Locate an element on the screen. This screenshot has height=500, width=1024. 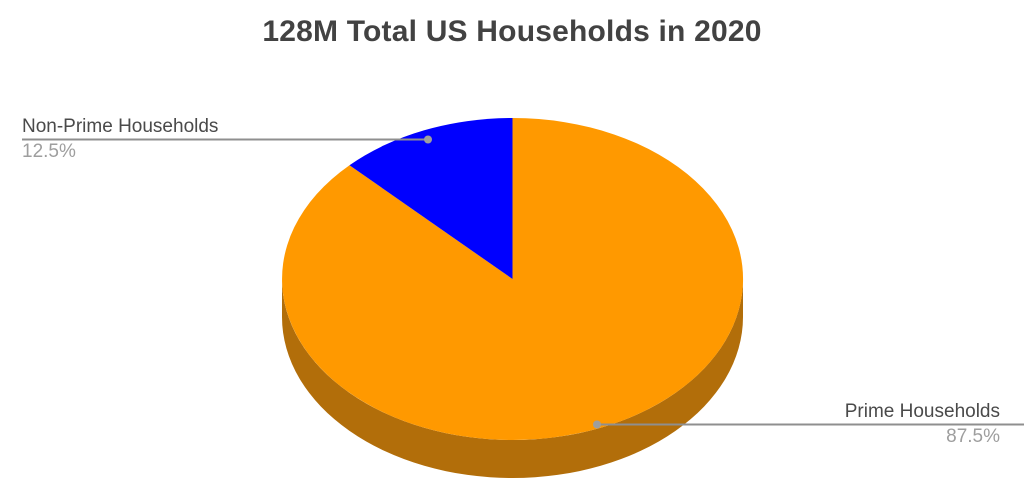
pie-slice-non-prime-households is located at coordinates (431, 198).